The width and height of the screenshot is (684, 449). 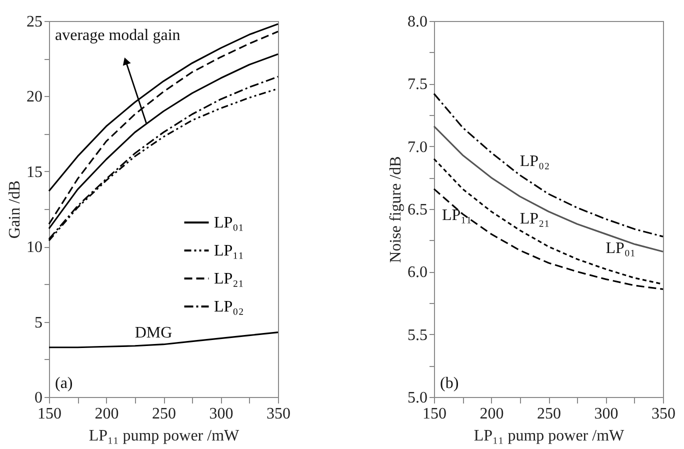 What do you see at coordinates (34, 172) in the screenshot?
I see `y-tick-label: 15` at bounding box center [34, 172].